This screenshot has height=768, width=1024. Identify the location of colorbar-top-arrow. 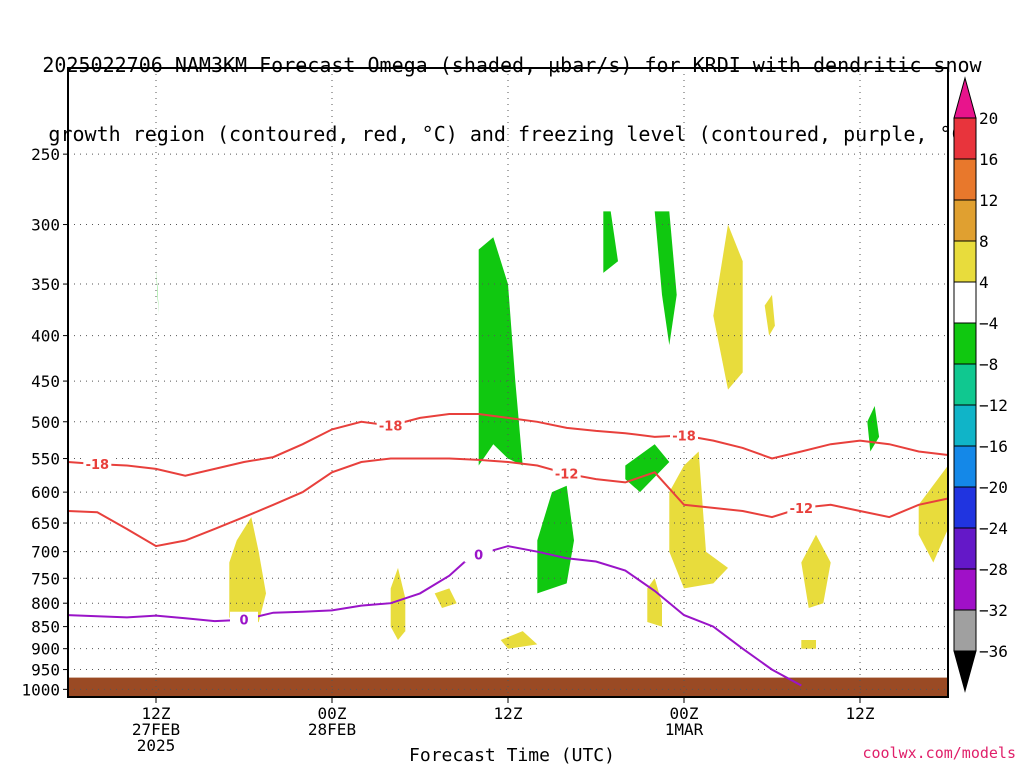
(965, 97).